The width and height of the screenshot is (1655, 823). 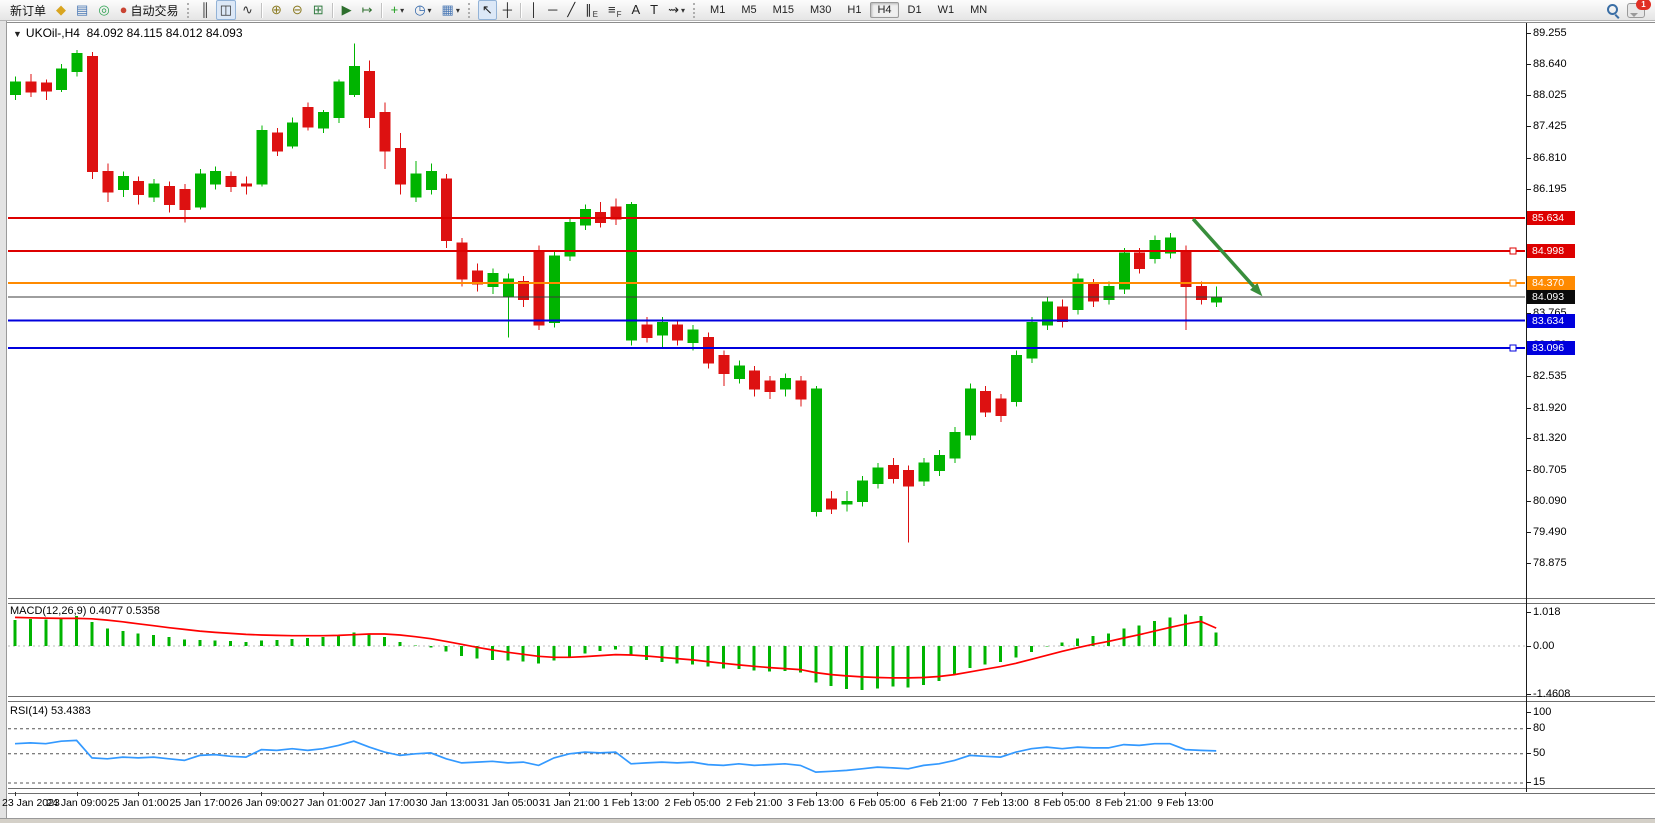 What do you see at coordinates (394, 9) in the screenshot?
I see `new-chart-icon: +` at bounding box center [394, 9].